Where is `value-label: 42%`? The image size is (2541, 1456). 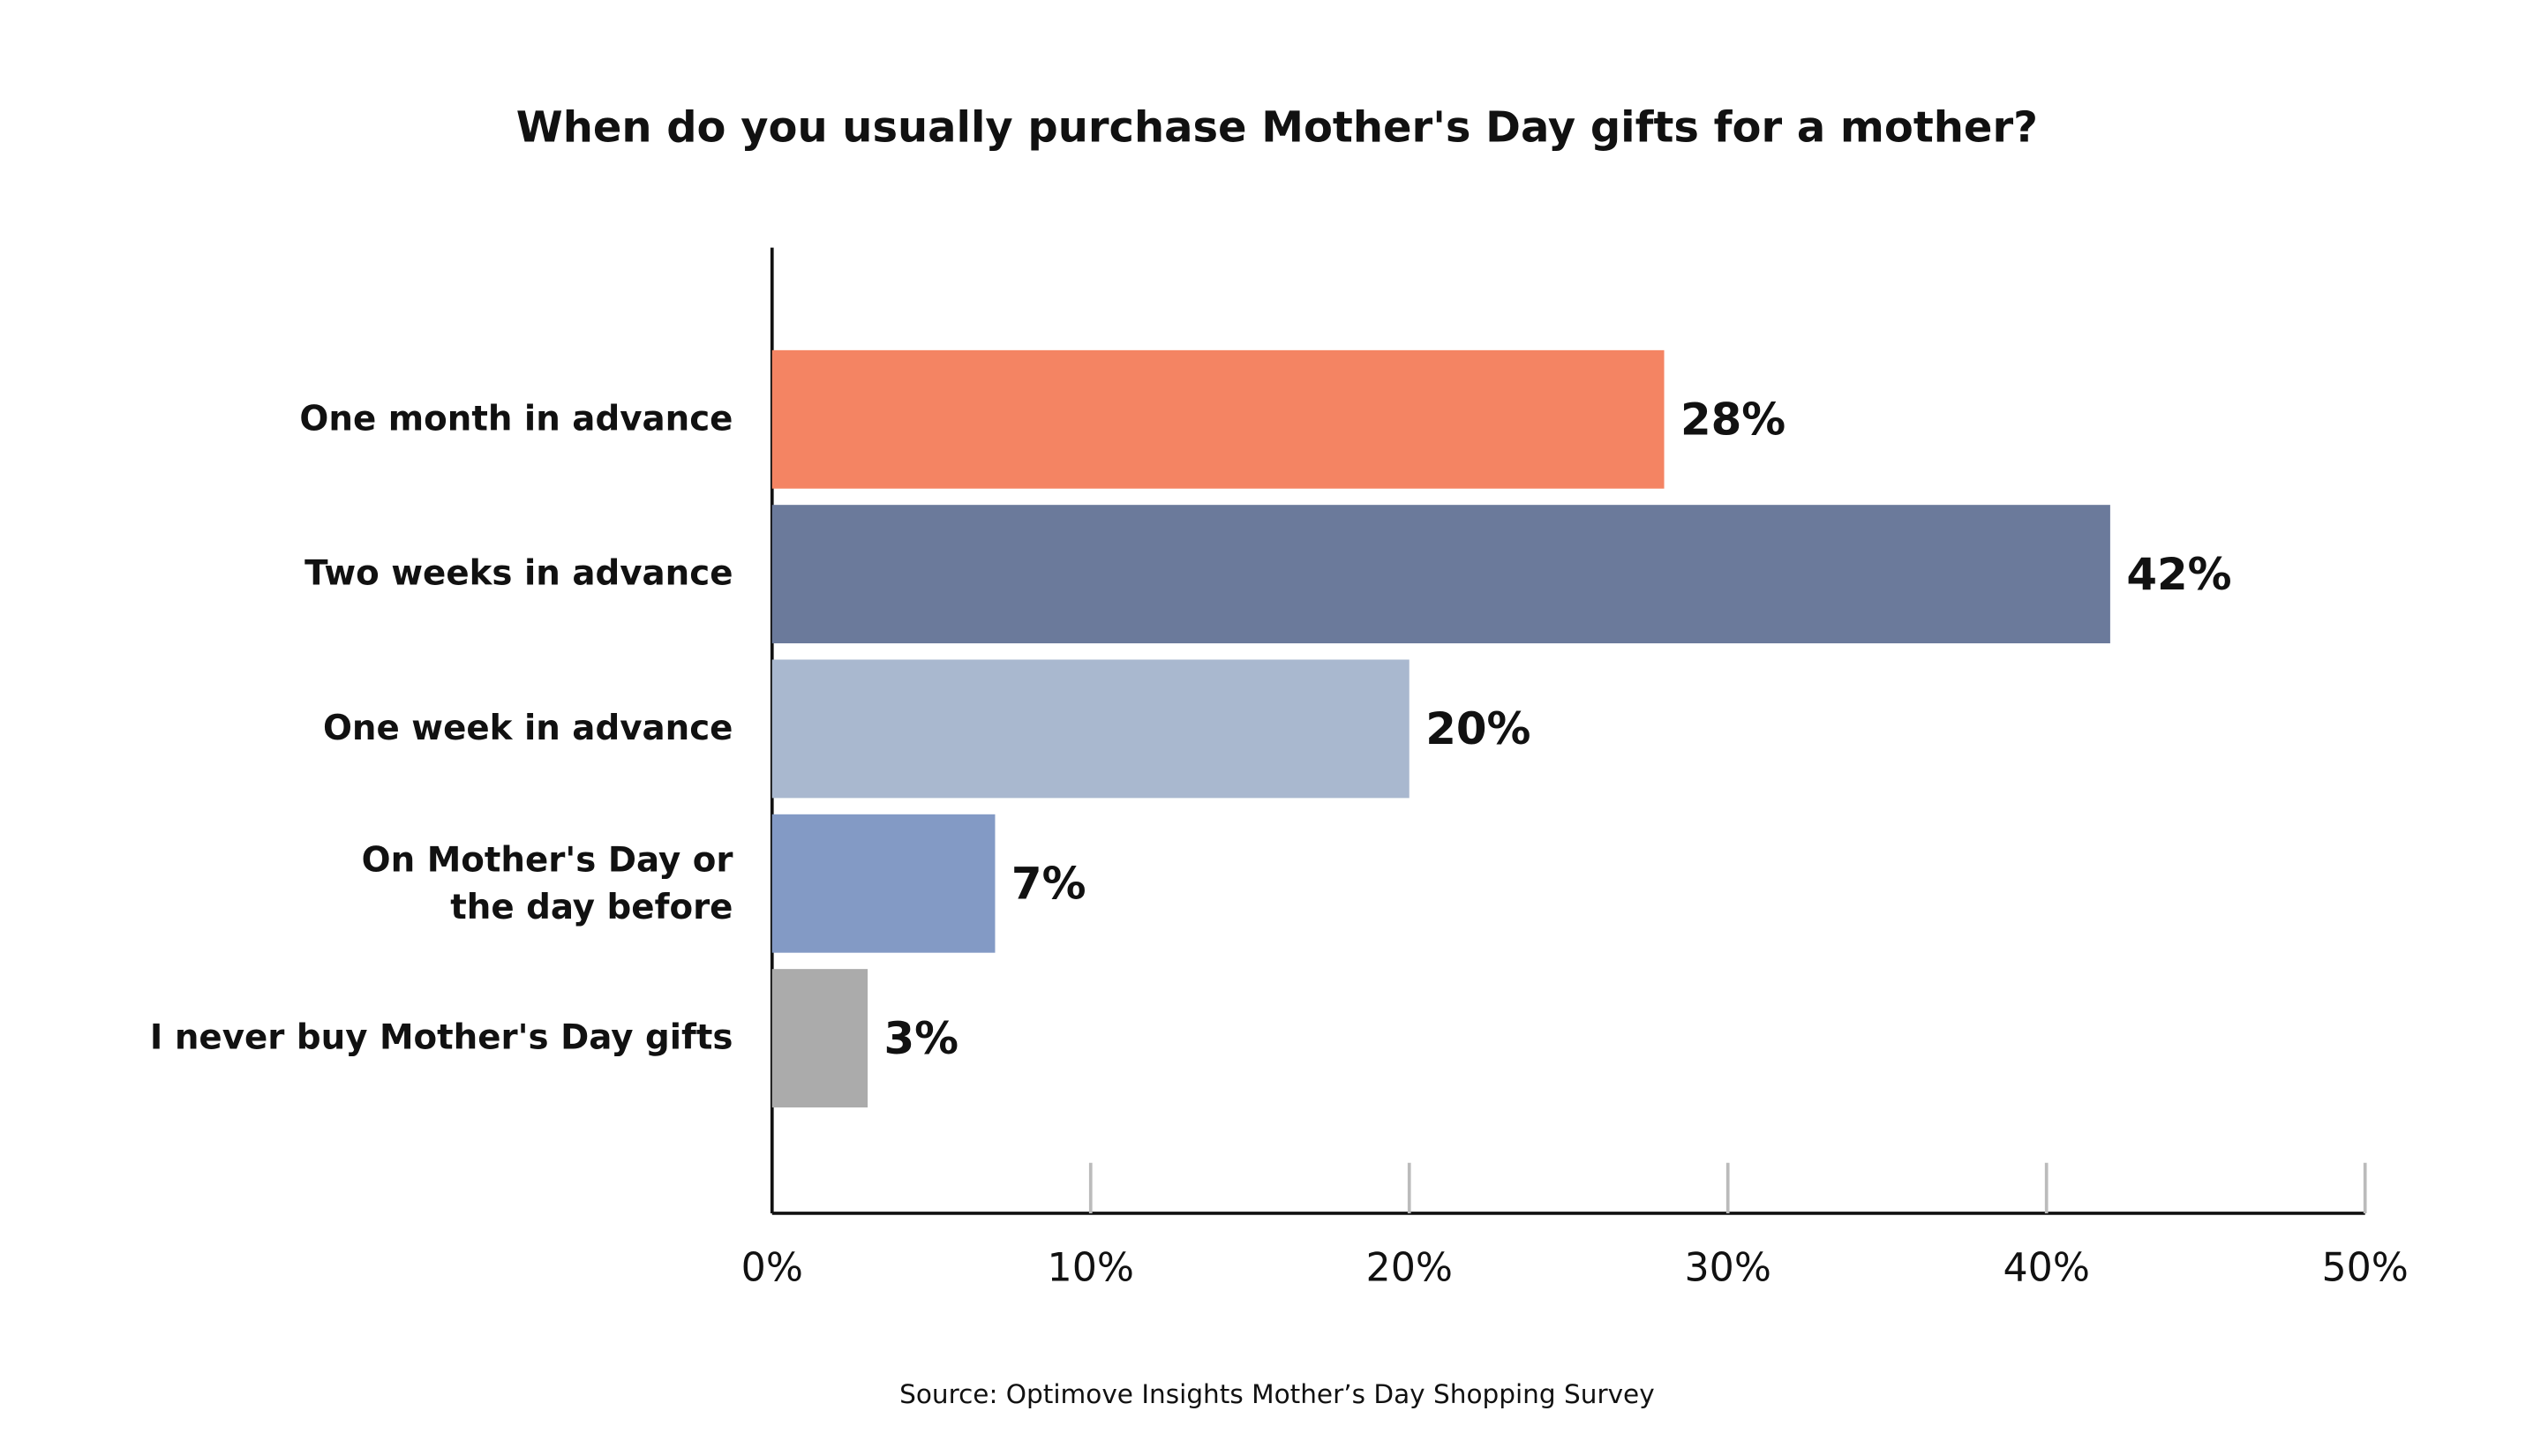 value-label: 42% is located at coordinates (2178, 574).